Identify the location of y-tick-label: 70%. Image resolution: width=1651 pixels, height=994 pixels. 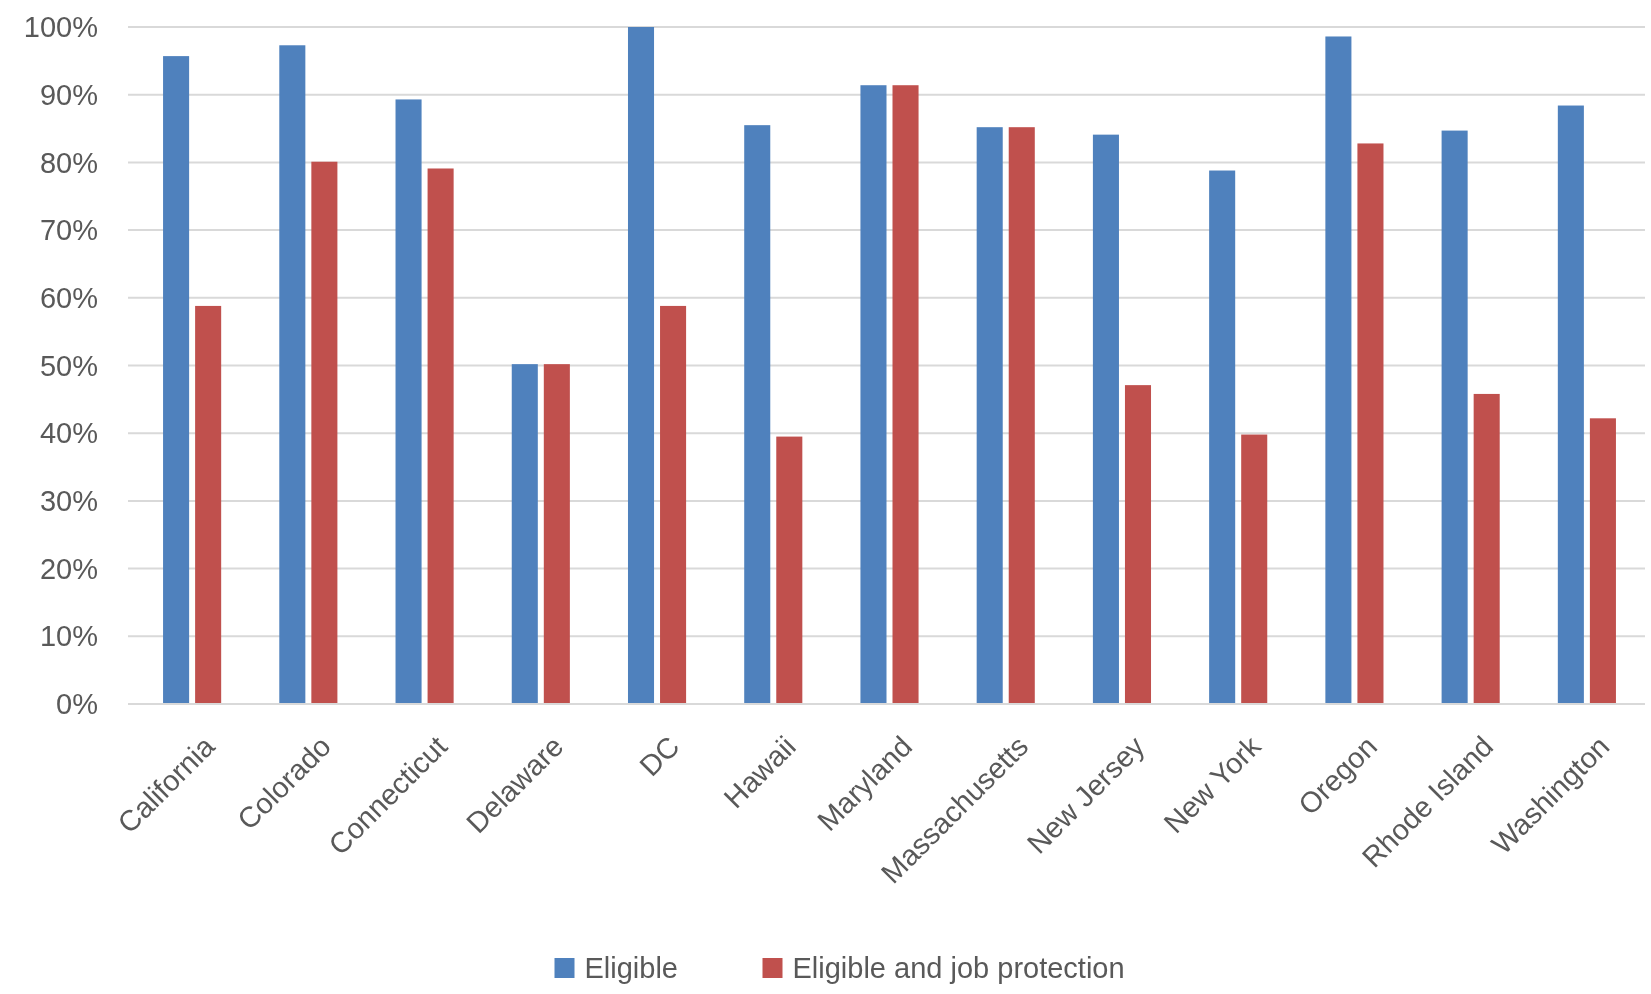
(68, 230).